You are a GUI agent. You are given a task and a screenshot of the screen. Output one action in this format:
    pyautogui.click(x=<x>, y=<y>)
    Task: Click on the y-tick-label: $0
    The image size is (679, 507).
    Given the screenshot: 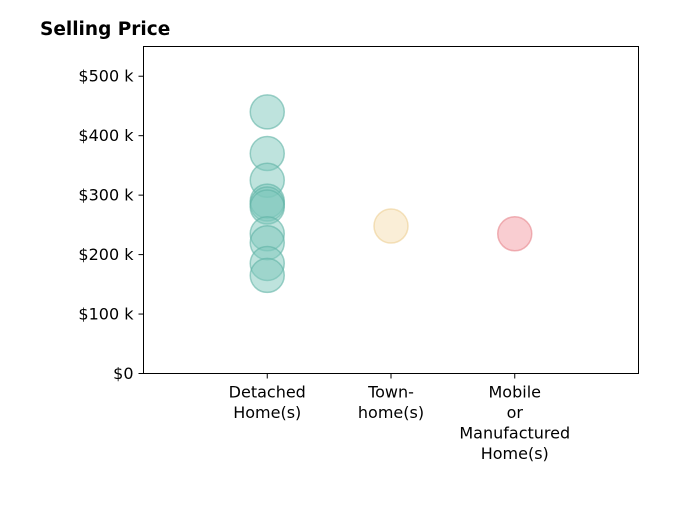 What is the action you would take?
    pyautogui.click(x=123, y=373)
    